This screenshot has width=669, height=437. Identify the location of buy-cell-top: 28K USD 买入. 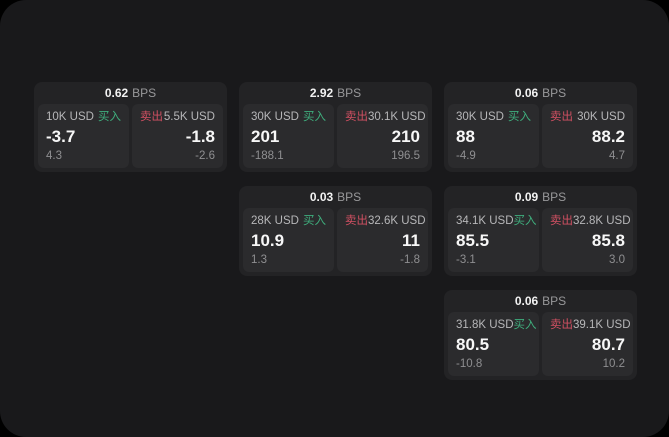
(288, 221).